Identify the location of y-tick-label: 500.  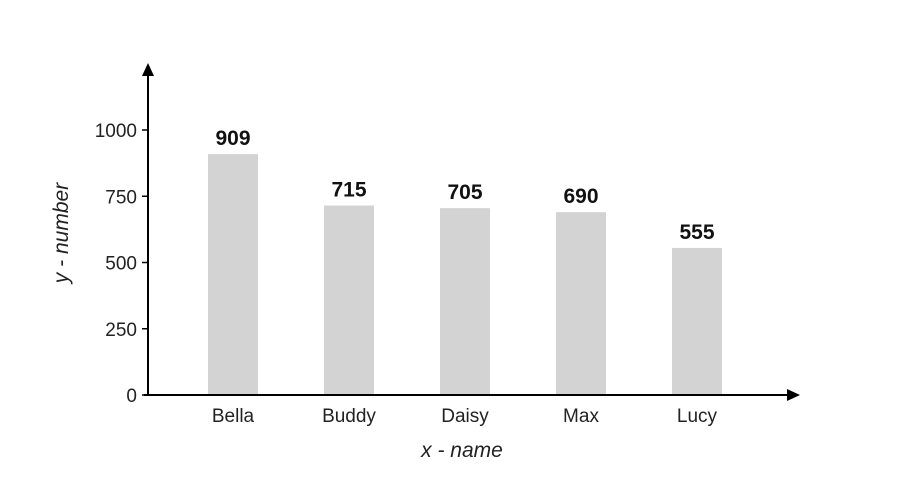
(121, 264).